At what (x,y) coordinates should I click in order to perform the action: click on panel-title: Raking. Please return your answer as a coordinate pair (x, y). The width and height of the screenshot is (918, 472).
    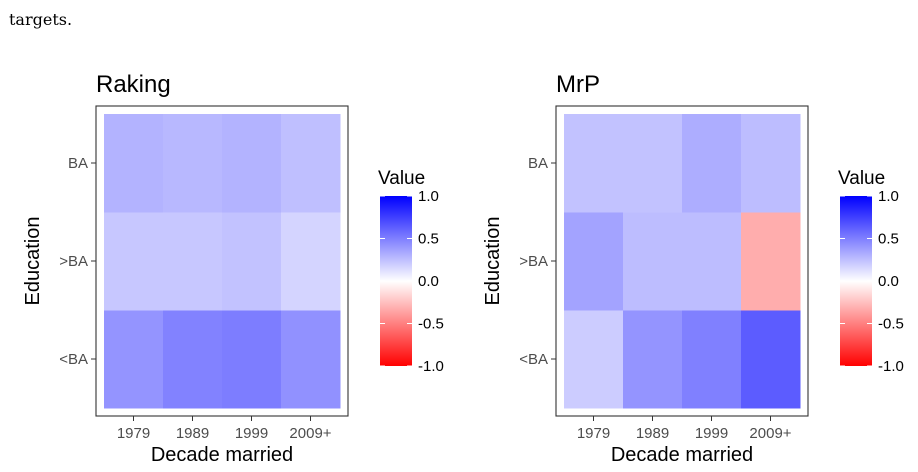
    Looking at the image, I should click on (133, 84).